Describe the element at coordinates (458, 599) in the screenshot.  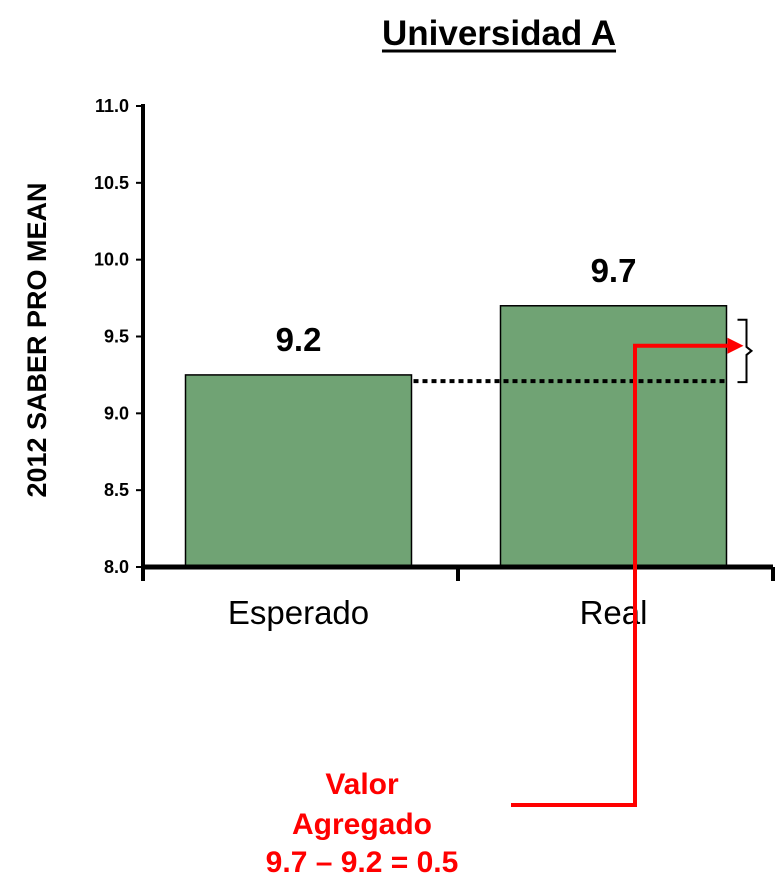
I see `x-axis-ticks: Esperado Real` at that location.